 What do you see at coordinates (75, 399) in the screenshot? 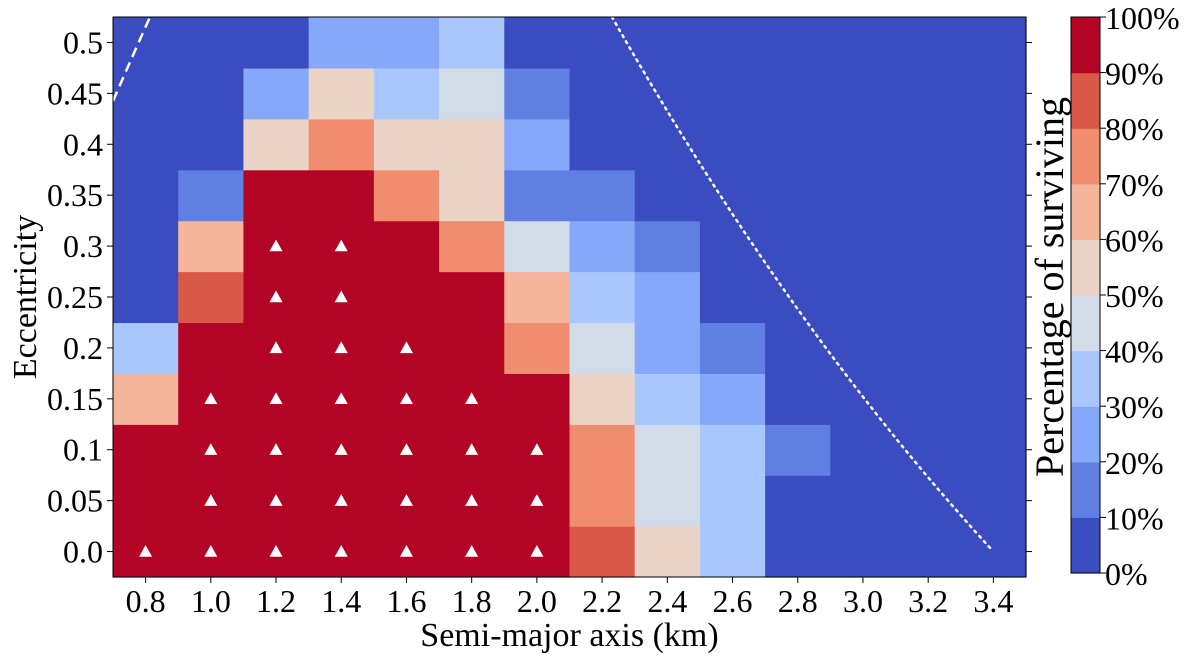
I see `y-tick-label: 0.15` at bounding box center [75, 399].